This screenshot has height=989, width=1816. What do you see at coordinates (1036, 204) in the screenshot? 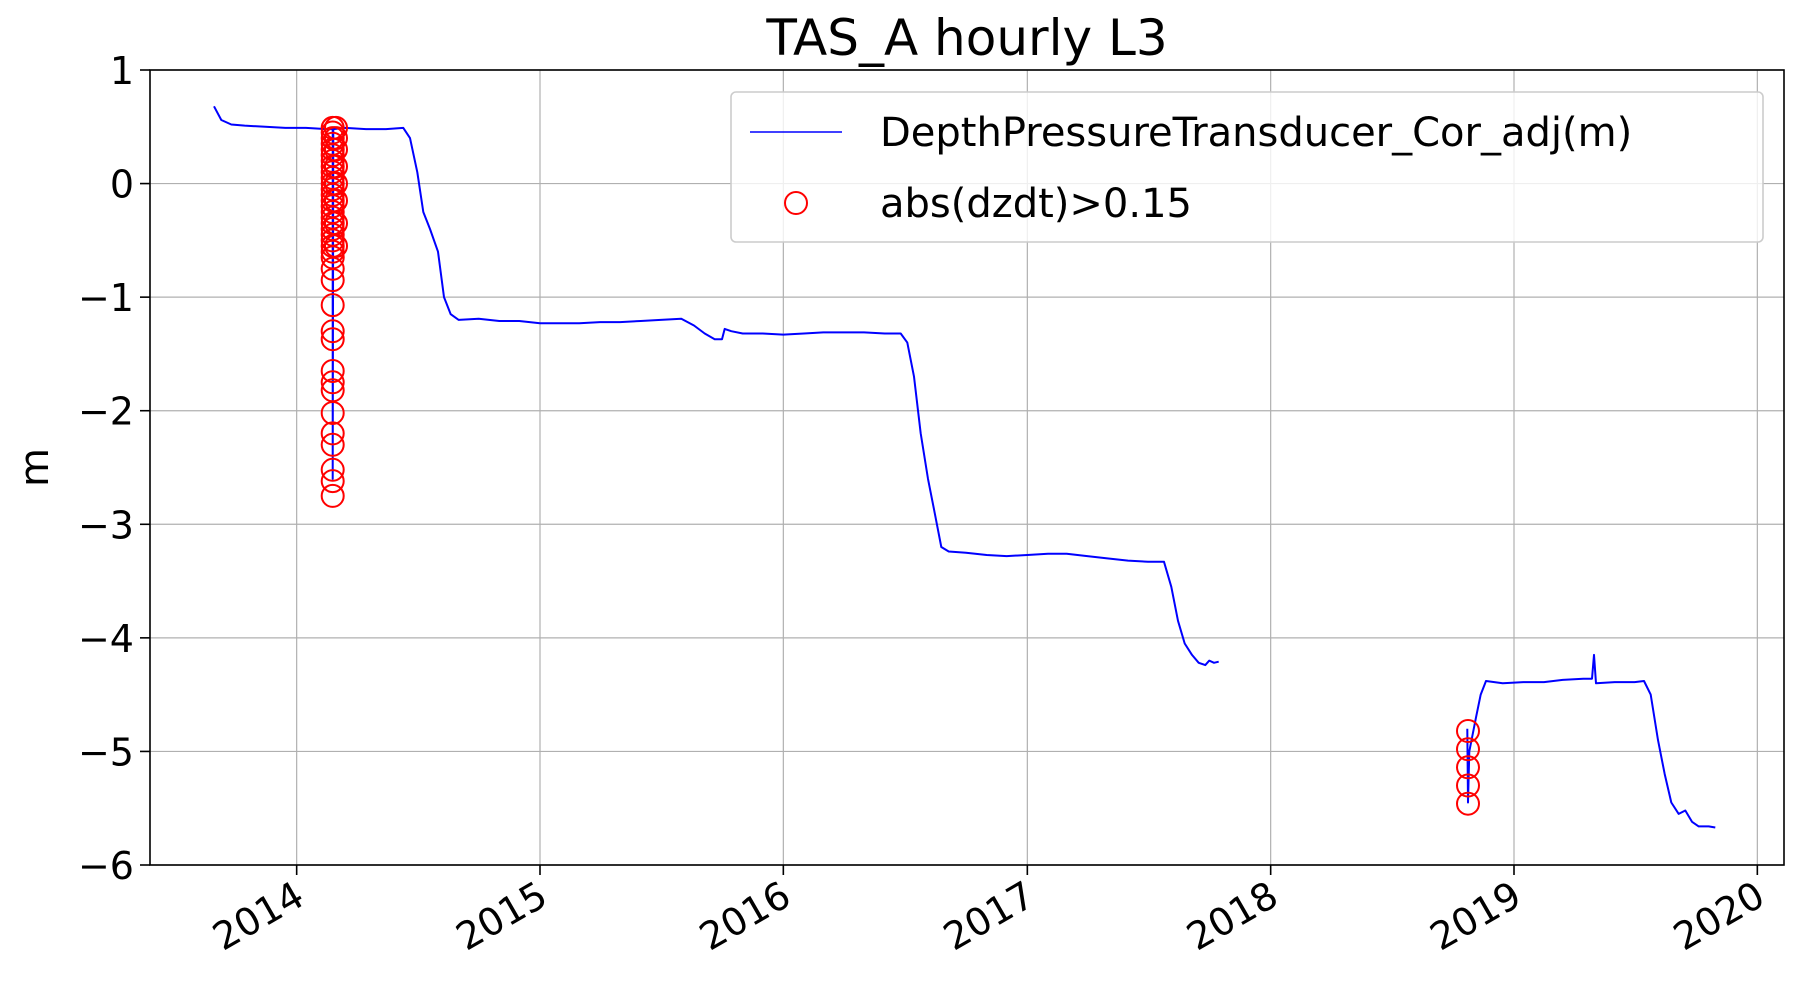
I see `legend-marker-label: abs(dzdt)>0.15` at bounding box center [1036, 204].